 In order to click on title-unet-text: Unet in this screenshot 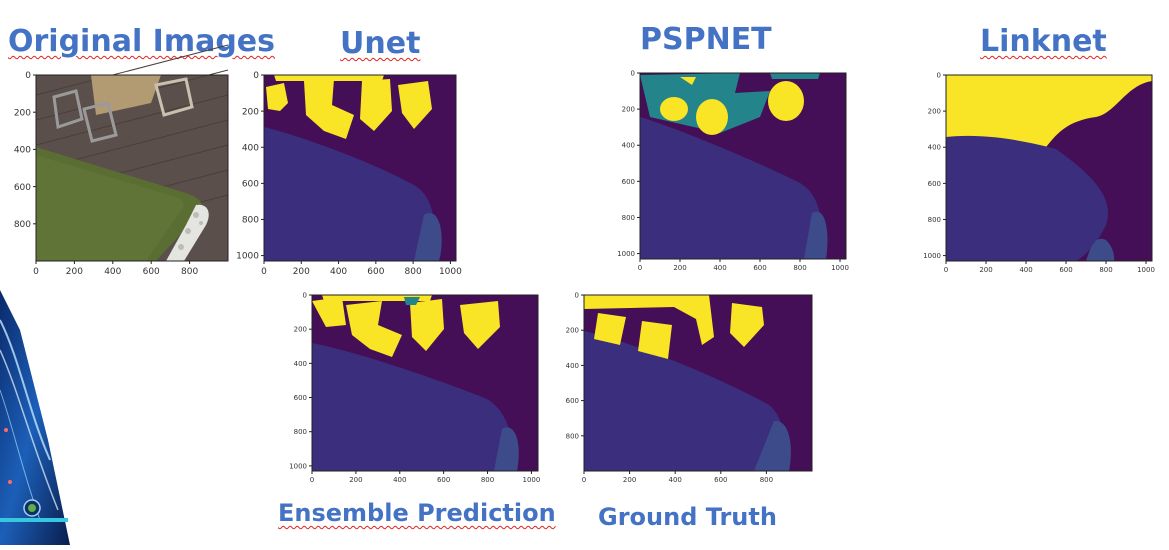, I will do `click(380, 43)`.